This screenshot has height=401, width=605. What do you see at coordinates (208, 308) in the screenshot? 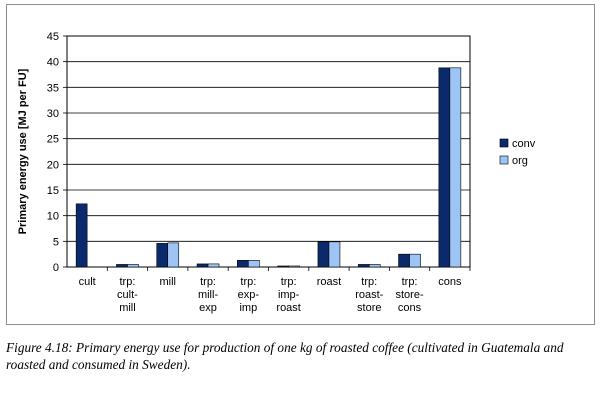
I see `x-tick-label-line: exp` at bounding box center [208, 308].